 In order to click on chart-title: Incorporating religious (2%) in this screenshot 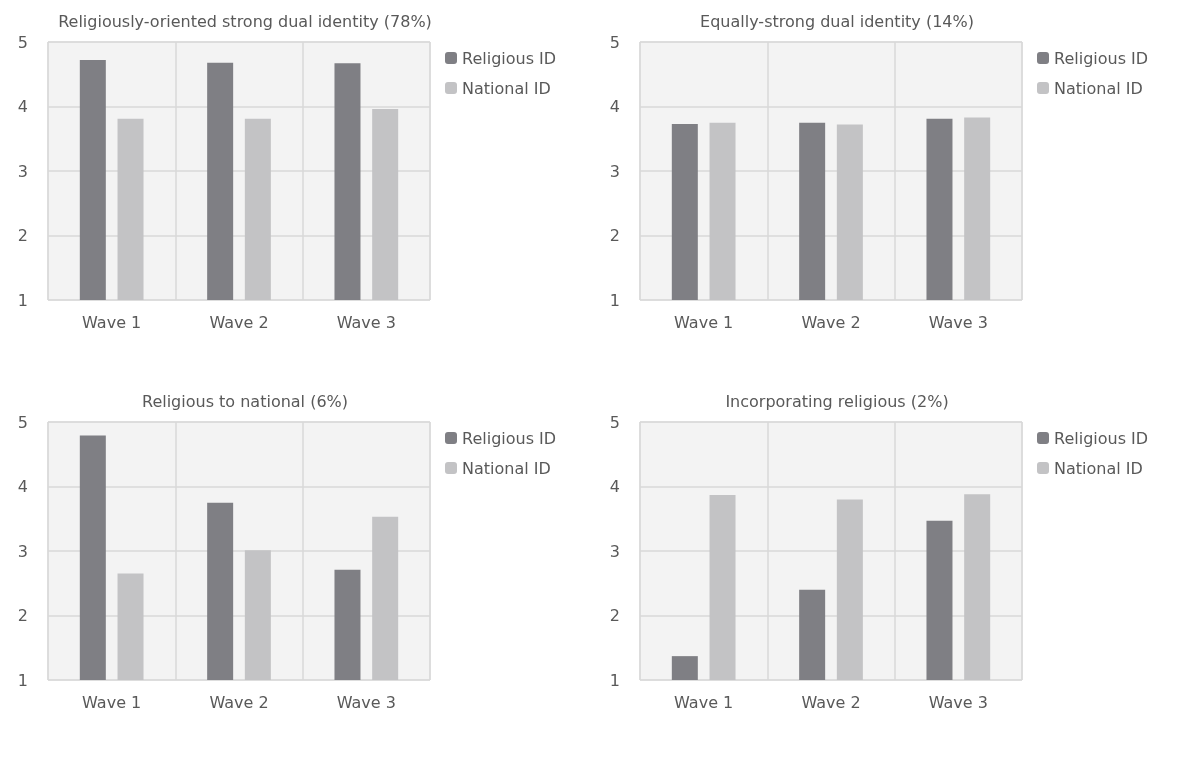, I will do `click(837, 401)`.